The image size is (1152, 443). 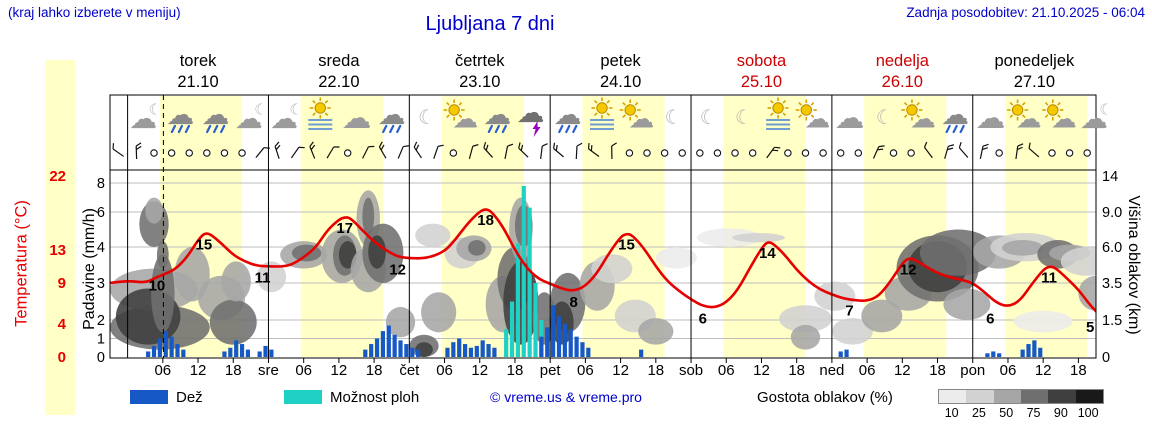 I want to click on temperature-axis-title: Temperatura (°C), so click(x=21, y=263).